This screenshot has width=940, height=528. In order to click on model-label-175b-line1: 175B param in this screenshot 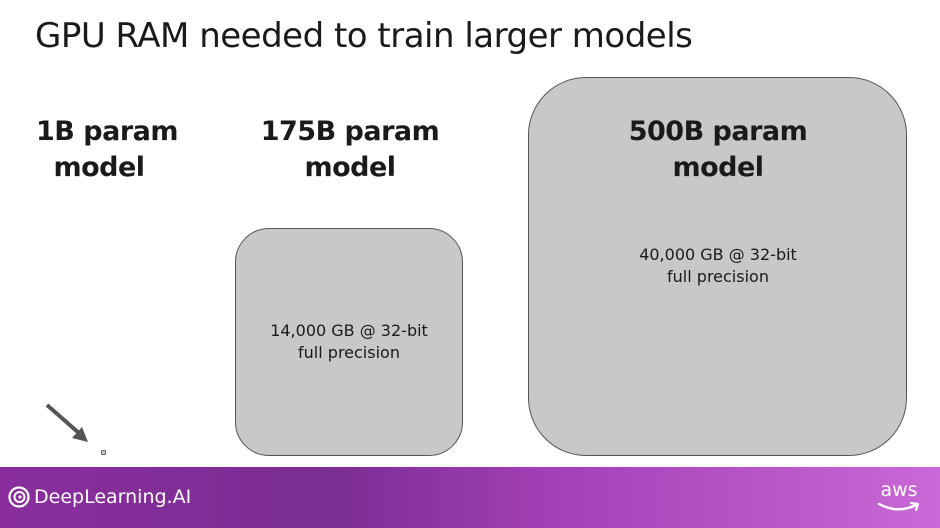, I will do `click(350, 131)`.